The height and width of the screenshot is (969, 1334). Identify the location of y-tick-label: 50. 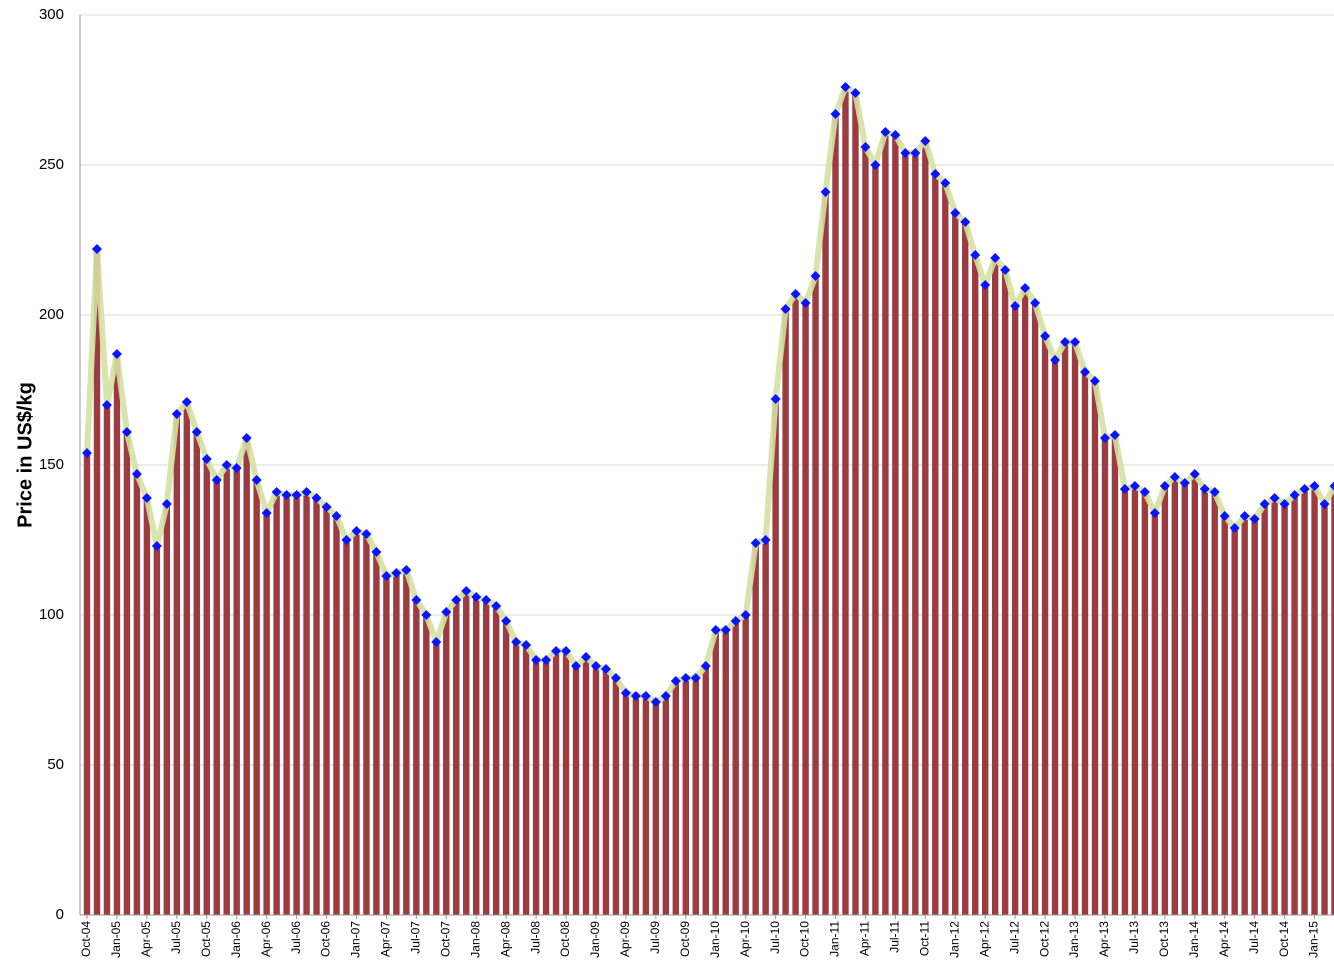
(55, 764).